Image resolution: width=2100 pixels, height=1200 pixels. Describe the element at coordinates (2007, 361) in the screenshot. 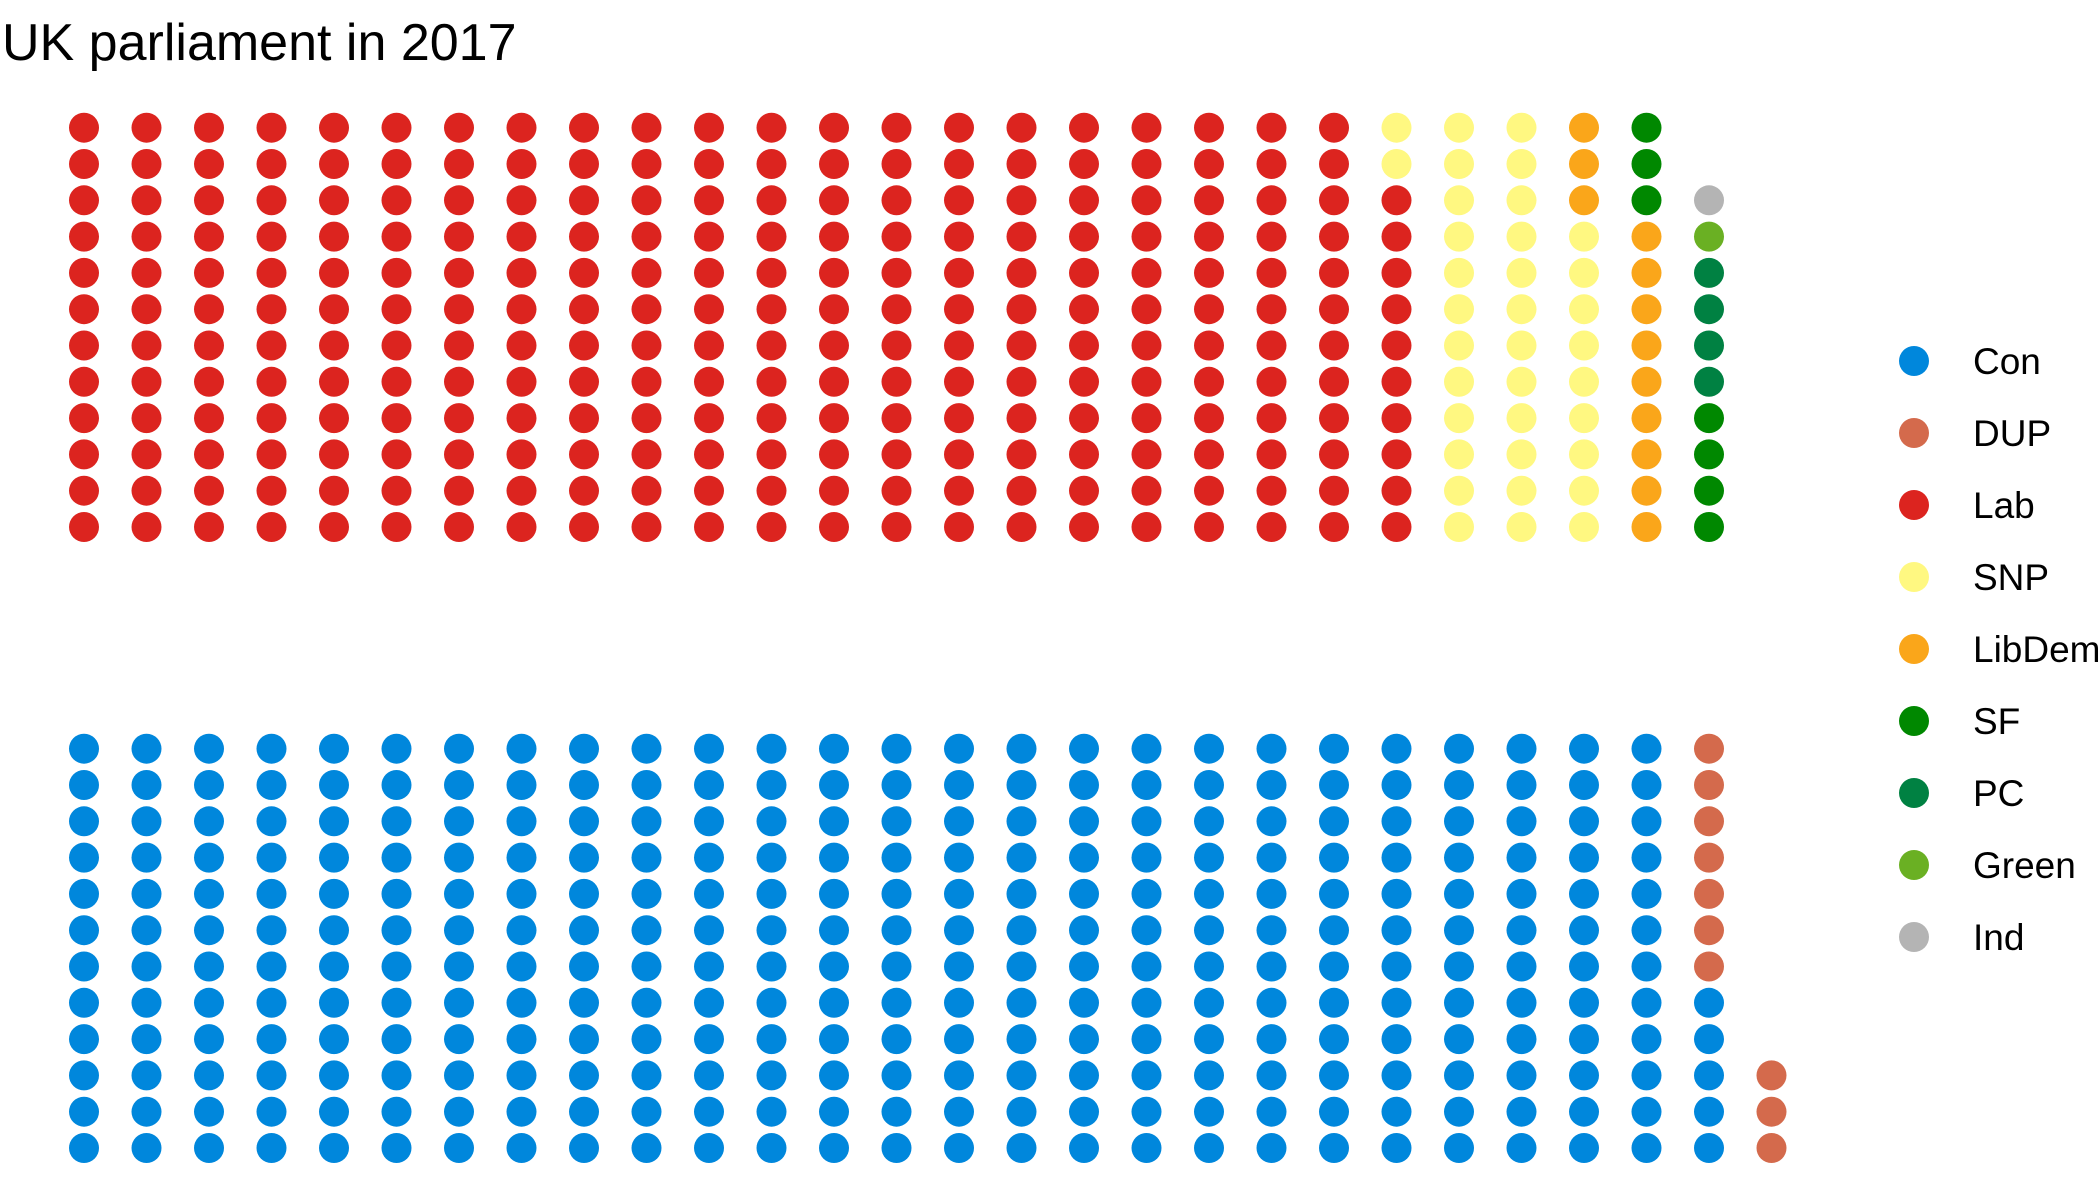

I see `legend-label-con: Con` at that location.